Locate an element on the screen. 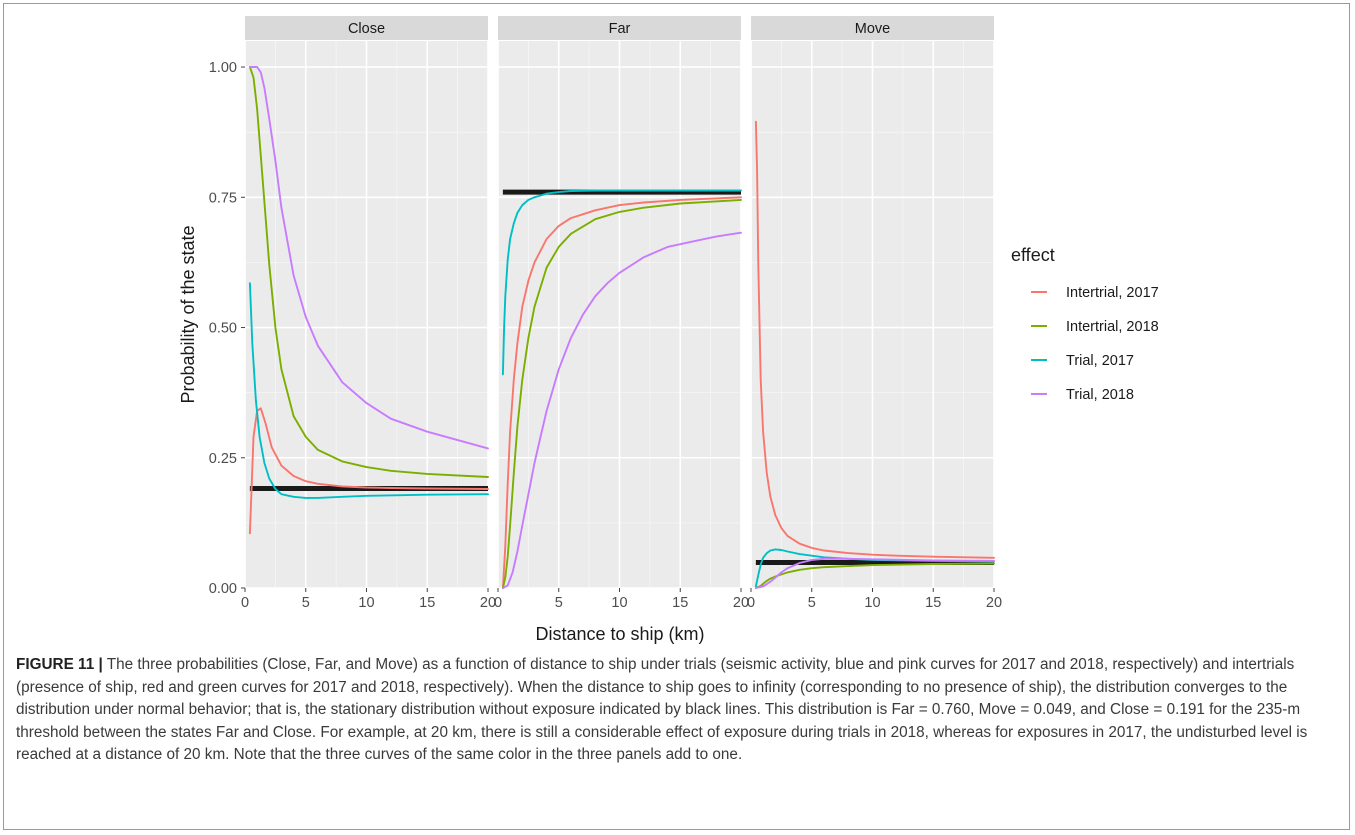 The height and width of the screenshot is (835, 1355). x-tick-label-close-10: 10 is located at coordinates (366, 603).